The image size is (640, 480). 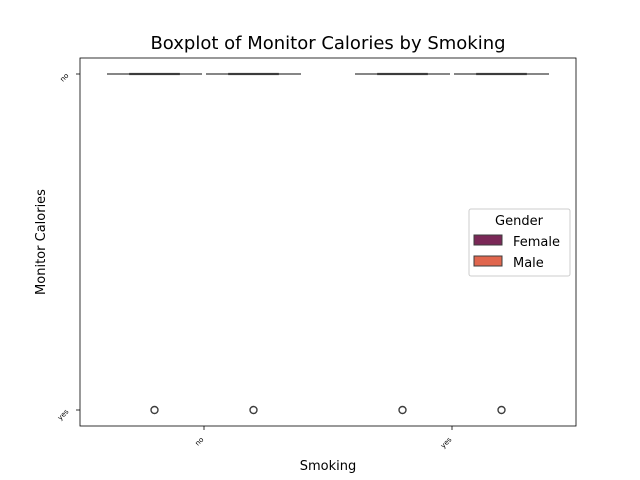 I want to click on x-tick-label-no: no, so click(x=200, y=442).